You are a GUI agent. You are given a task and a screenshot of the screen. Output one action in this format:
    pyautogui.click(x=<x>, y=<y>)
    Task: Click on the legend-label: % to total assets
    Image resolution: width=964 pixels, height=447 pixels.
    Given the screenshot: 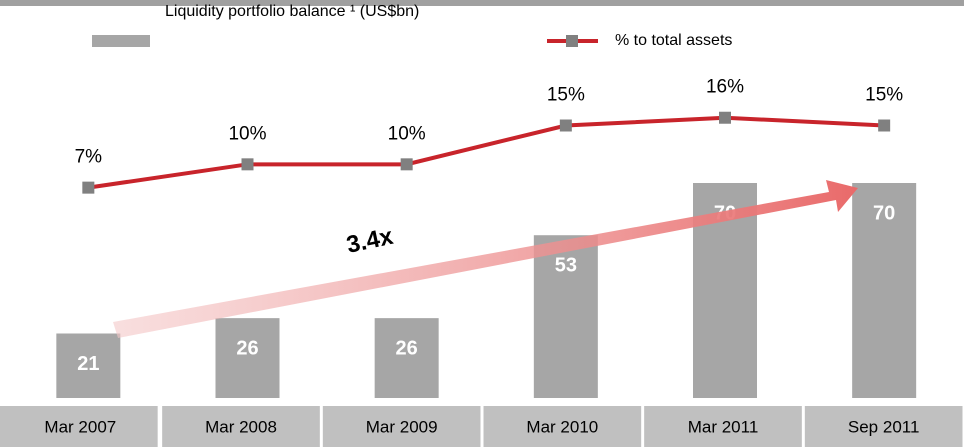 What is the action you would take?
    pyautogui.click(x=673, y=40)
    